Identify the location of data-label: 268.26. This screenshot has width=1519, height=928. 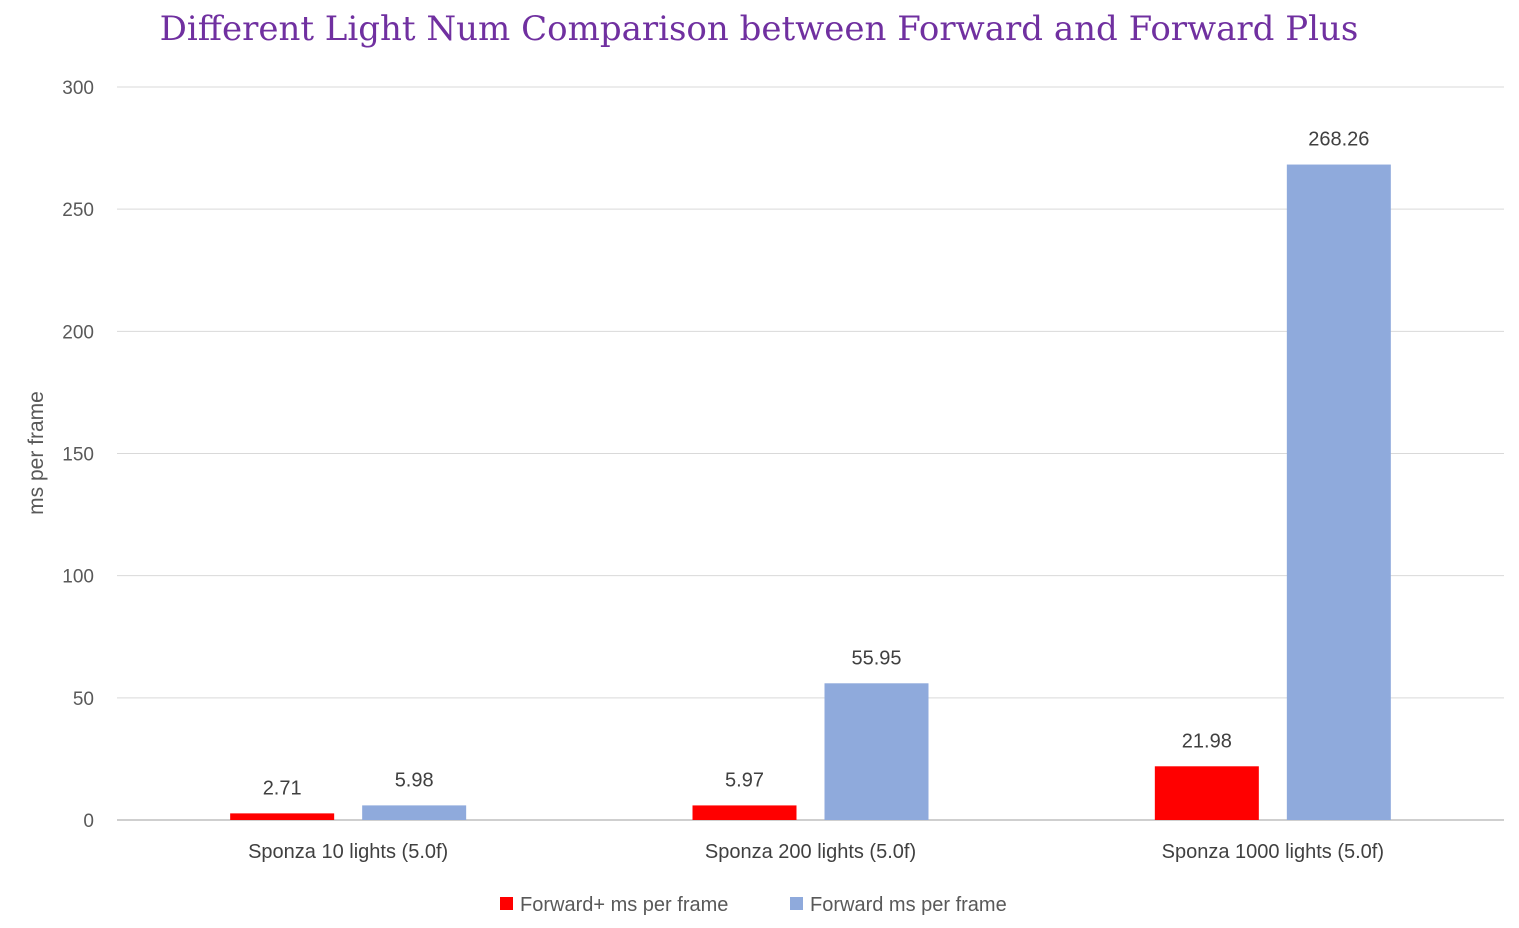
(1338, 140).